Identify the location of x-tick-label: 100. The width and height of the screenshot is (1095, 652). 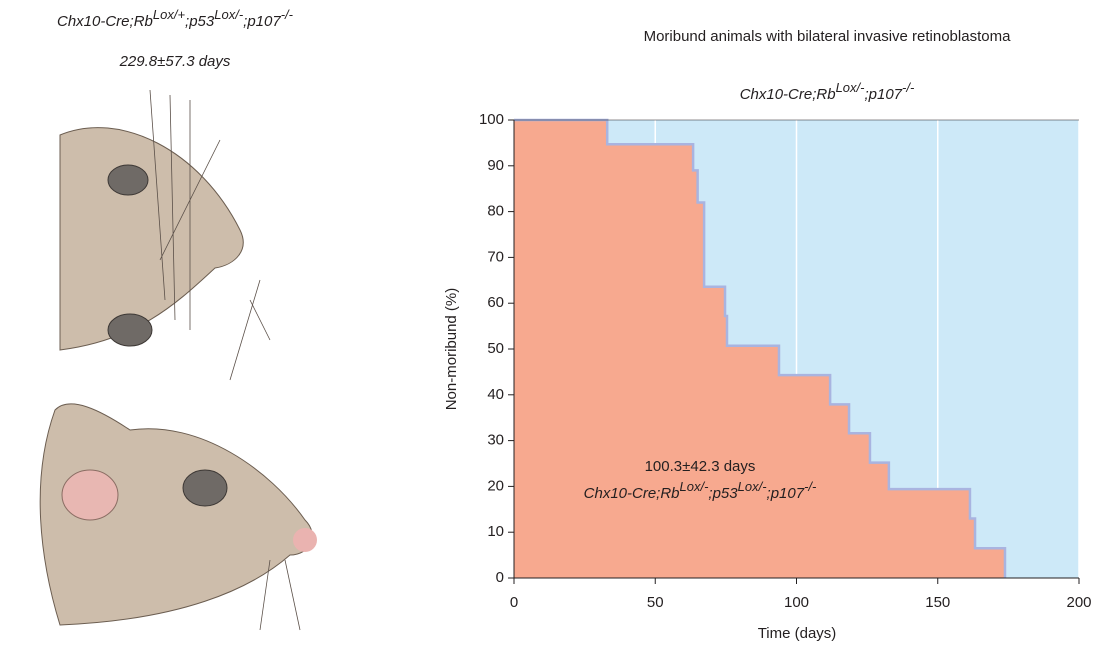
(796, 602).